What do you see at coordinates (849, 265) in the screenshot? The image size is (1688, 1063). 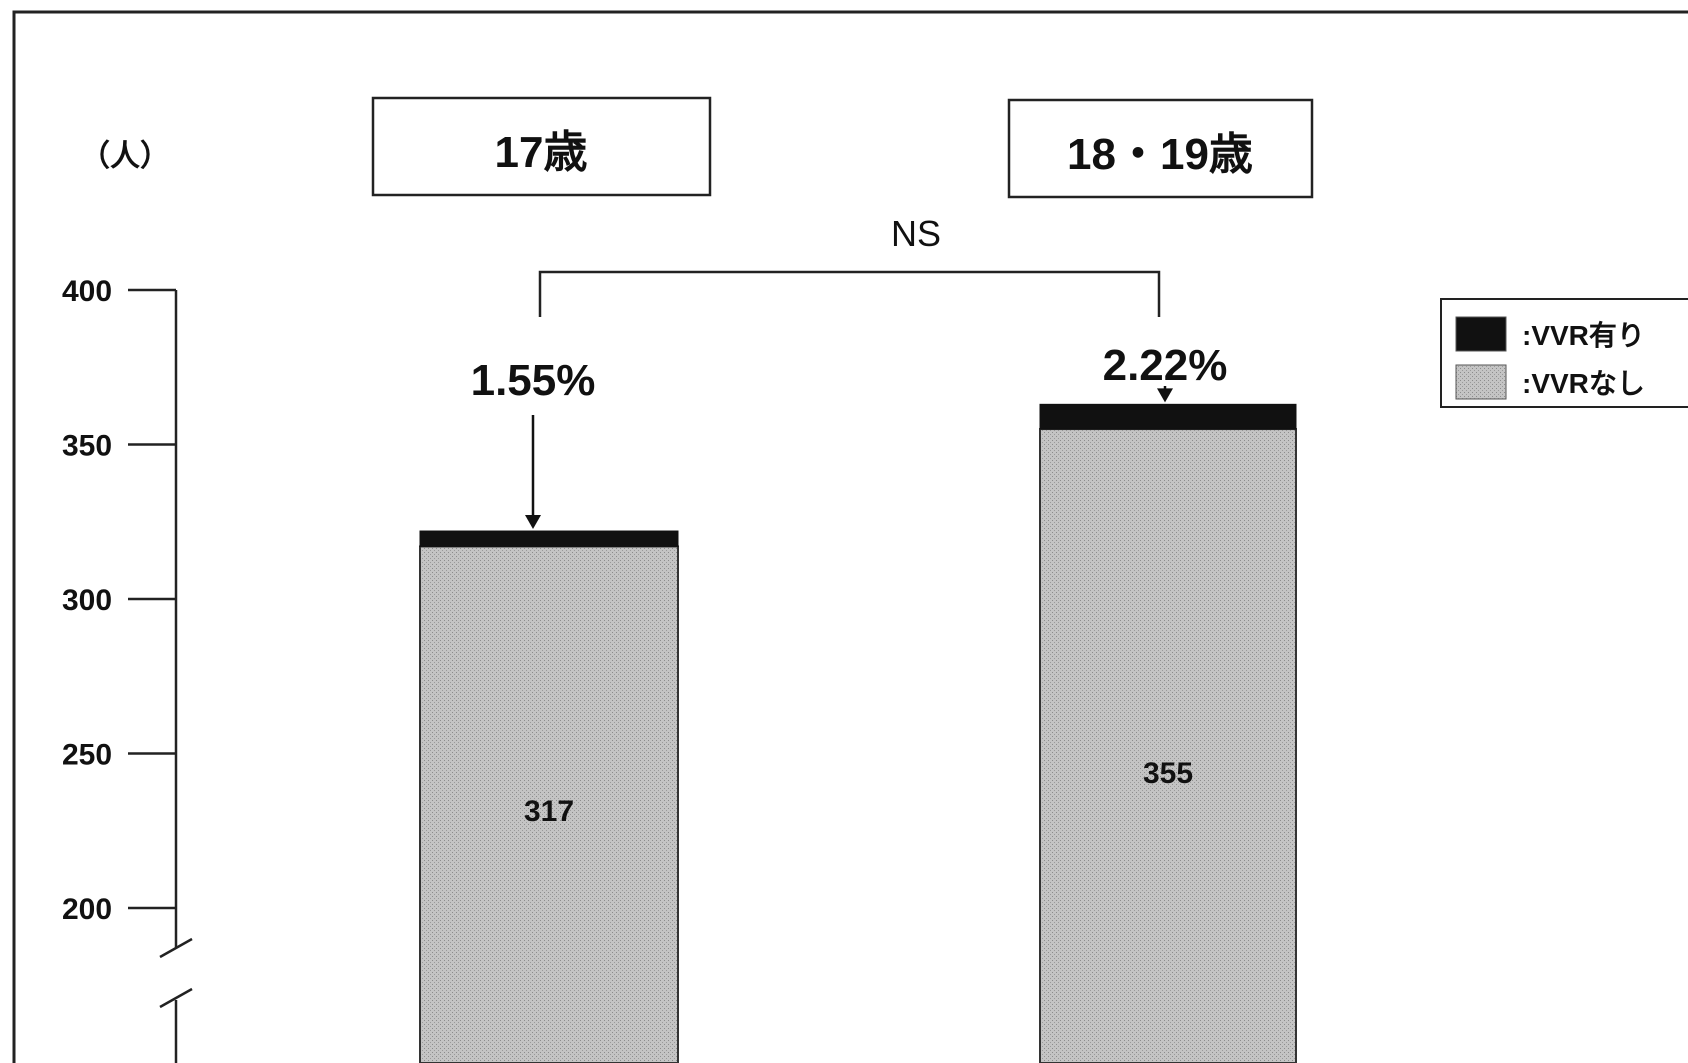 I see `significance-bracket: NS` at bounding box center [849, 265].